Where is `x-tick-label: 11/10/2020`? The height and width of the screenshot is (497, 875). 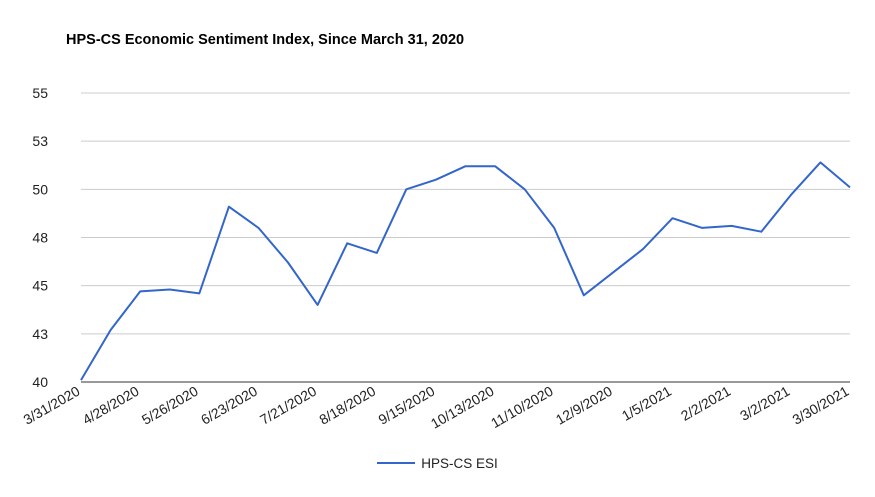 x-tick-label: 11/10/2020 is located at coordinates (522, 407).